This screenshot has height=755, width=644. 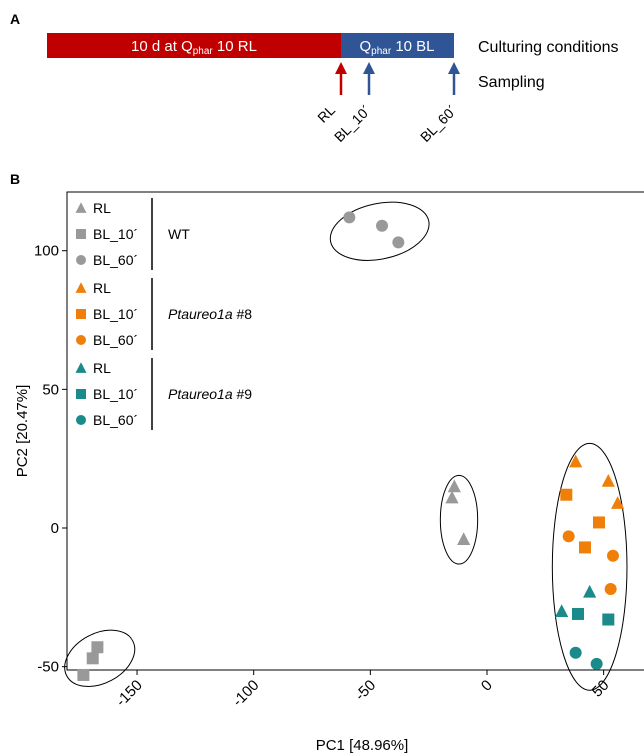 I want to click on y-tick-label: 100, so click(x=46, y=251).